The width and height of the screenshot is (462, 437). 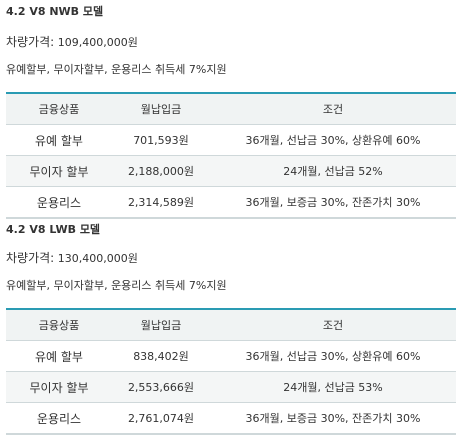 I want to click on terms-cell: 24개월, 선납금 53%, so click(x=333, y=387).